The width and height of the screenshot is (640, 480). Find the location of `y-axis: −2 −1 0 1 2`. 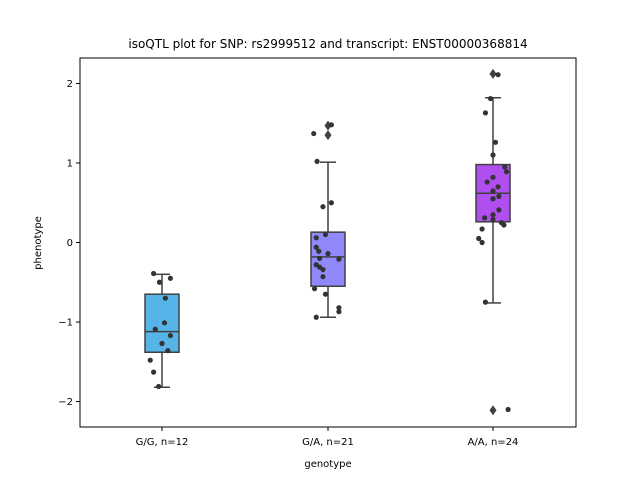

y-axis: −2 −1 0 1 2 is located at coordinates (69, 243).